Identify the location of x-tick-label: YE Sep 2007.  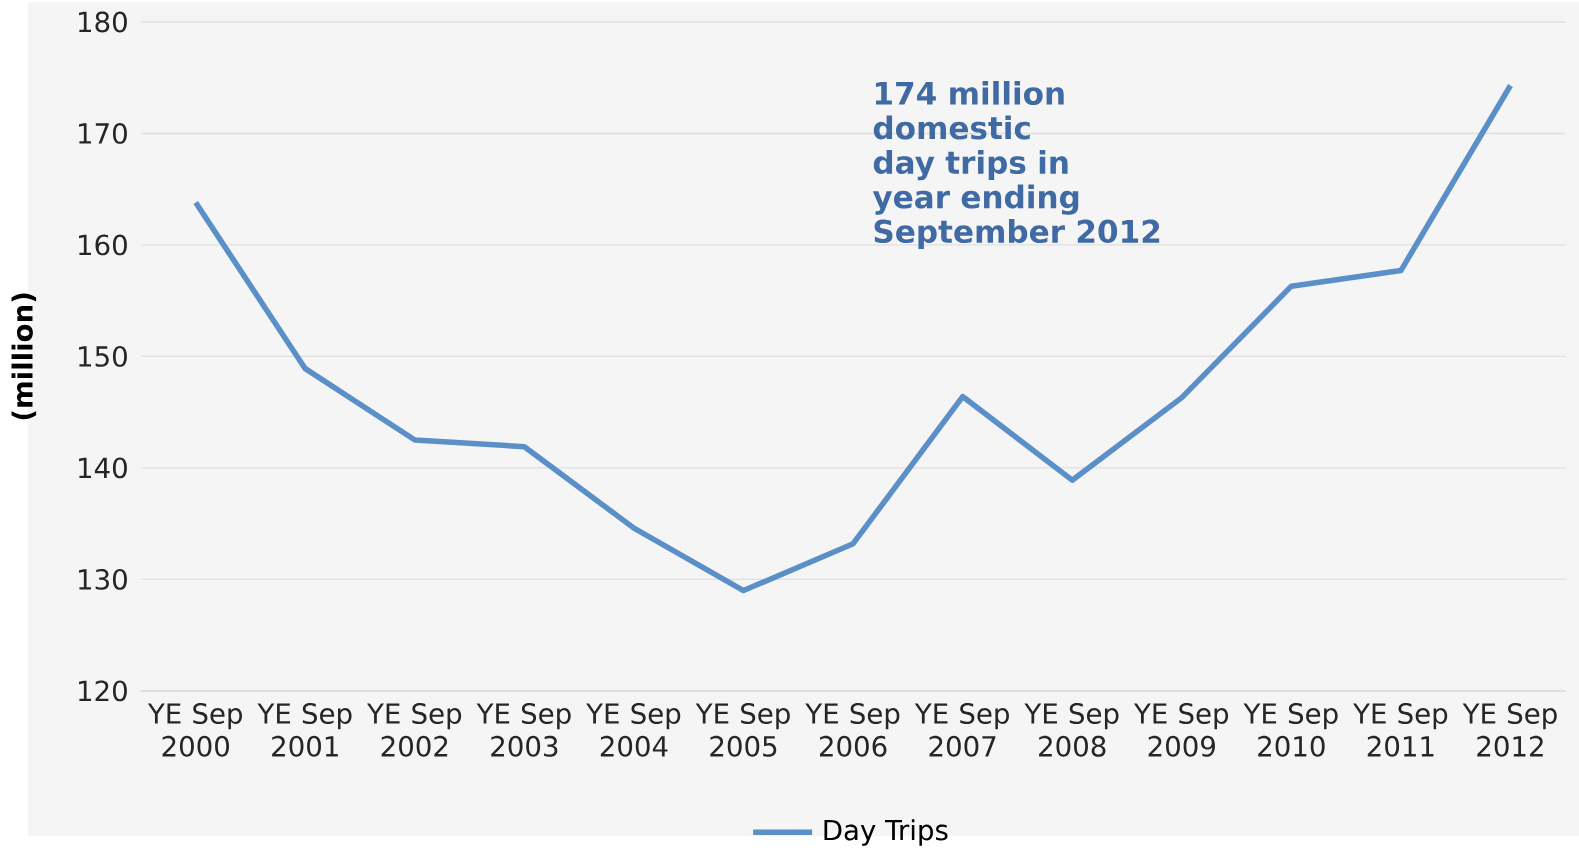
(961, 730).